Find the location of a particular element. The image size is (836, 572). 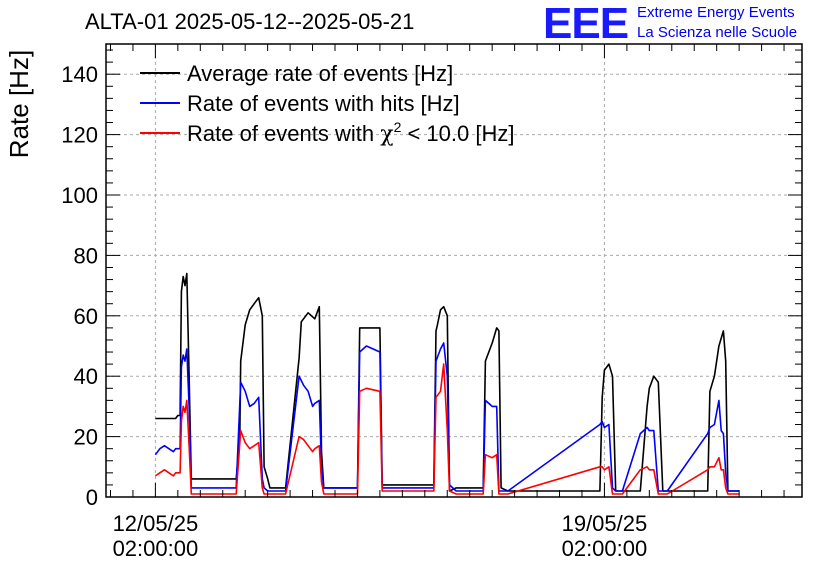

y-tick-label: 40 is located at coordinates (86, 376).